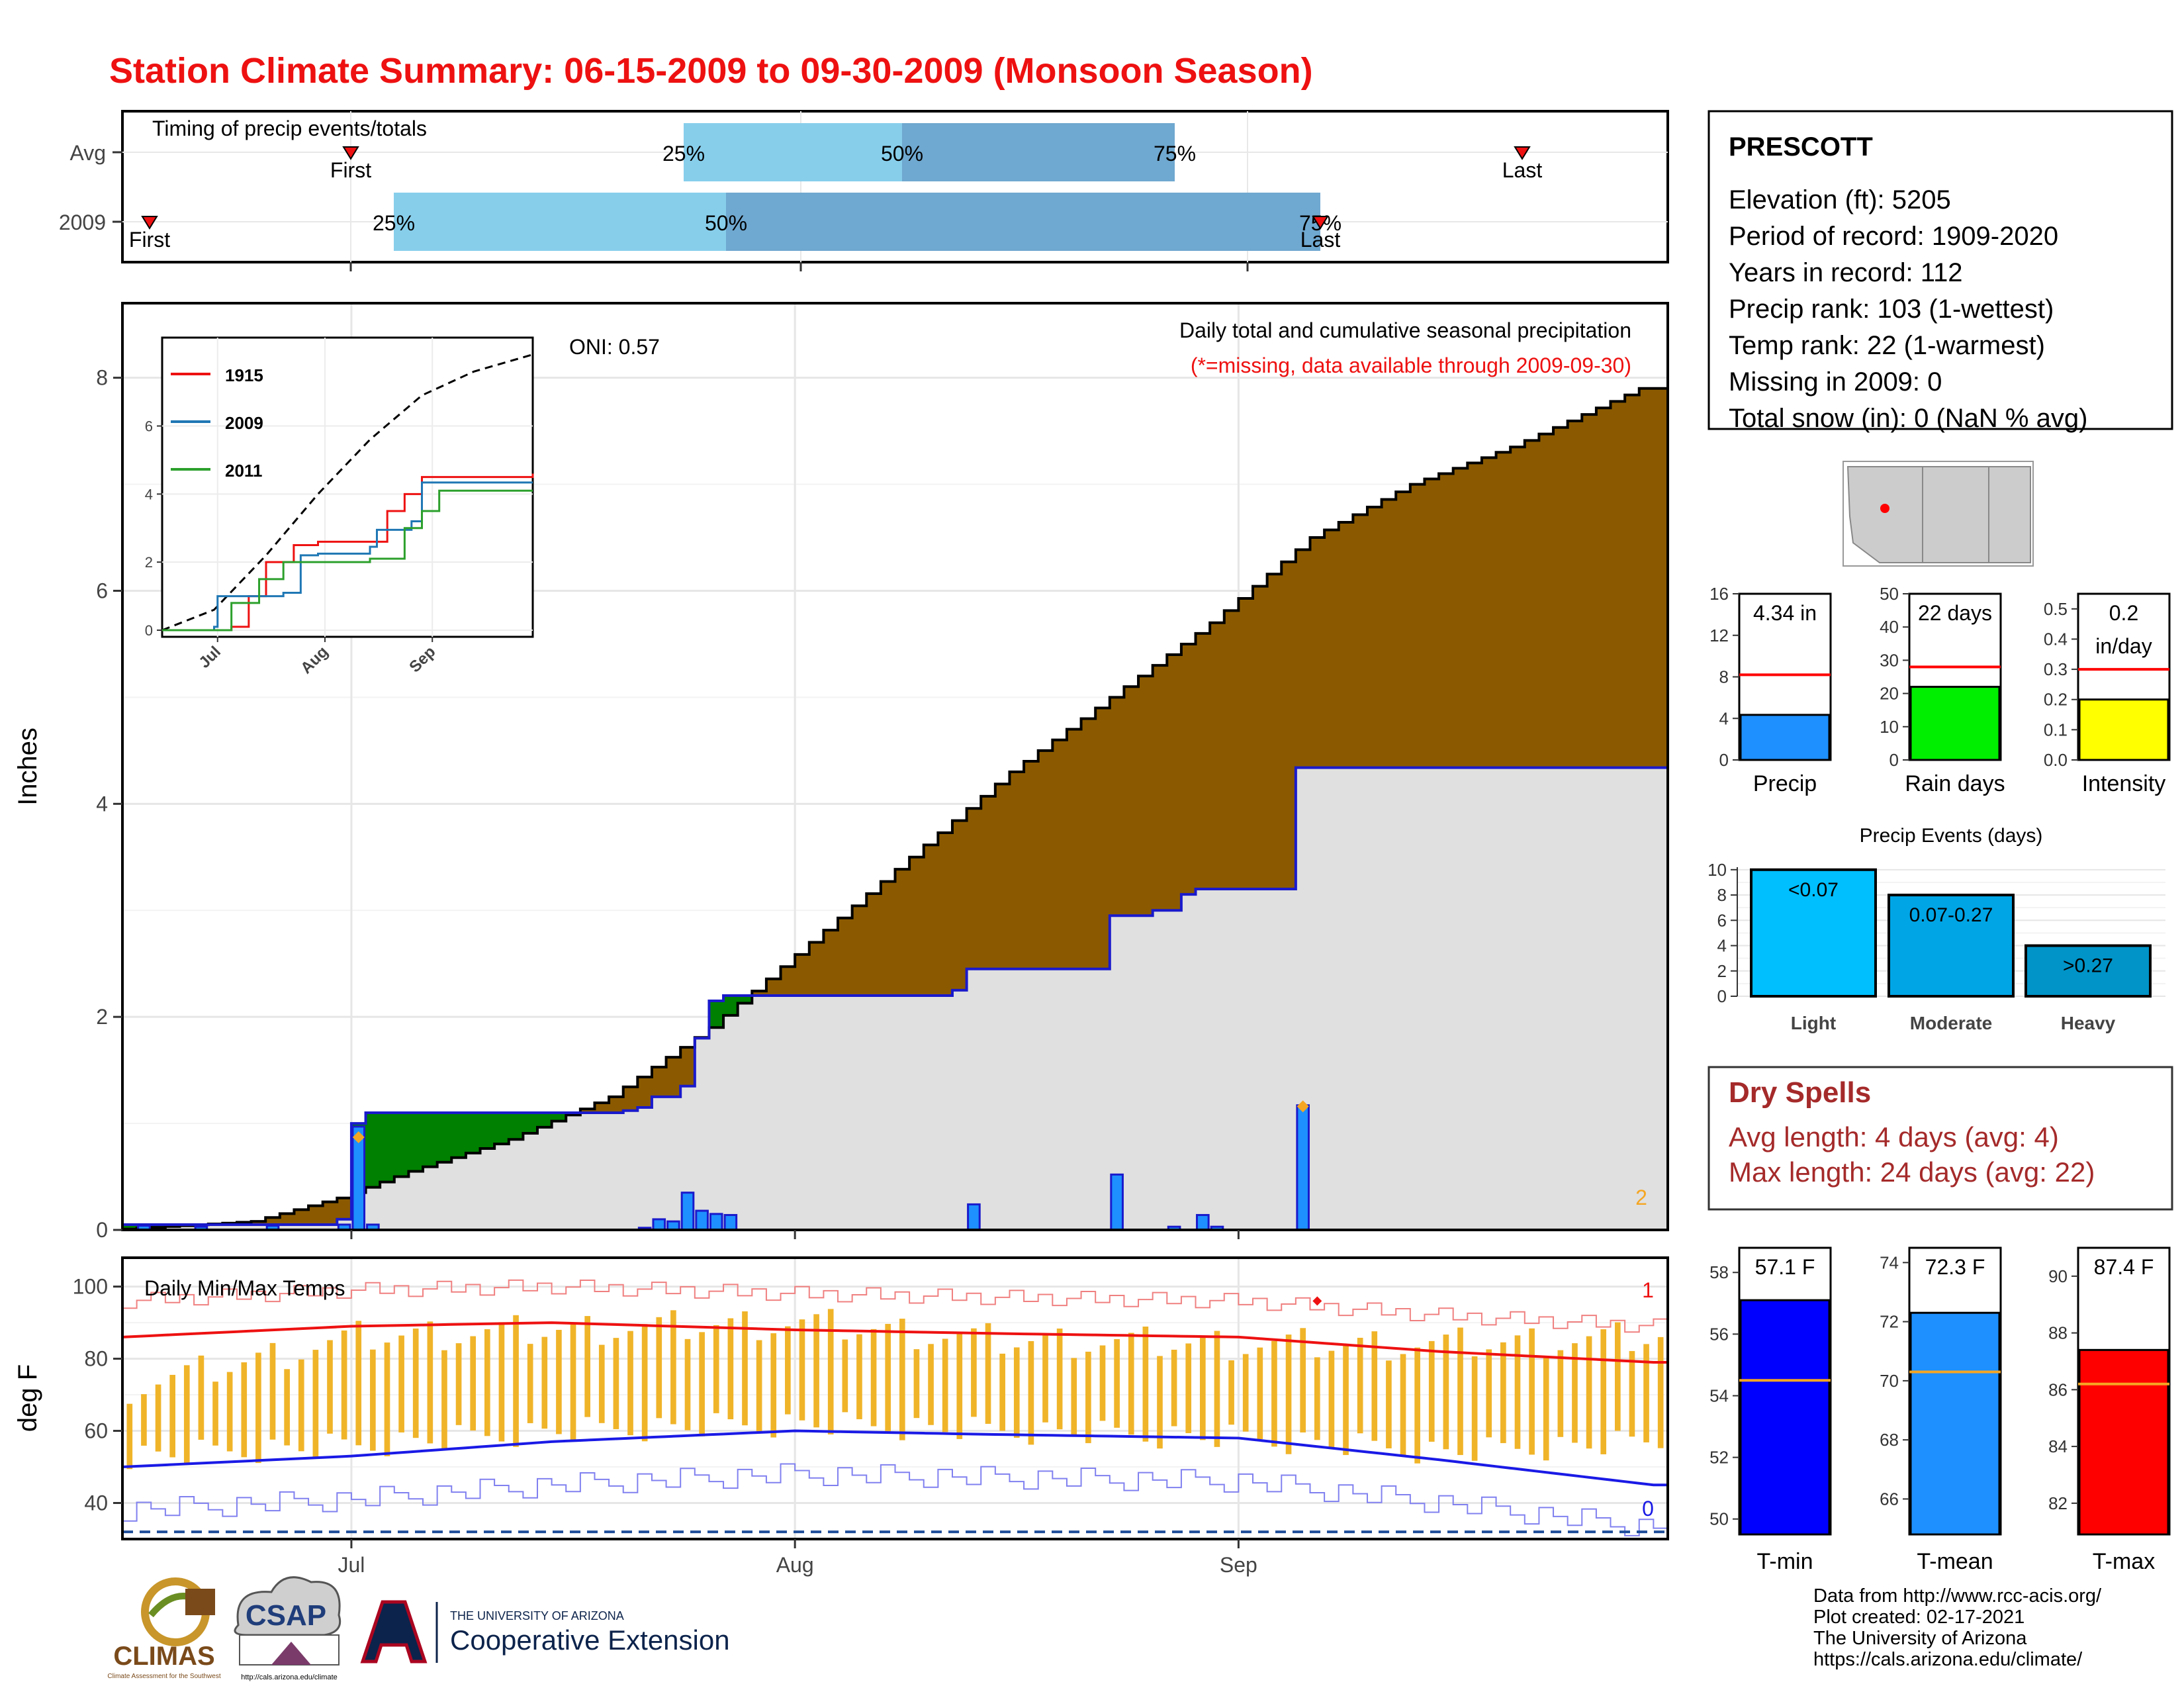  What do you see at coordinates (2124, 1267) in the screenshot?
I see `temp-stat-label: 87.4 F` at bounding box center [2124, 1267].